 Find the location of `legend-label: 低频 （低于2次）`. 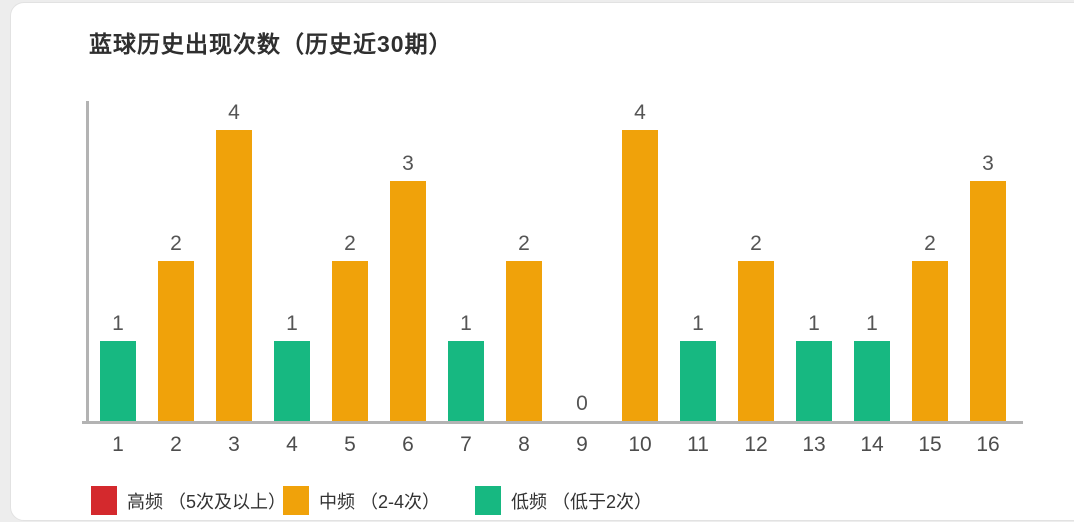

legend-label: 低频 （低于2次） is located at coordinates (582, 501).